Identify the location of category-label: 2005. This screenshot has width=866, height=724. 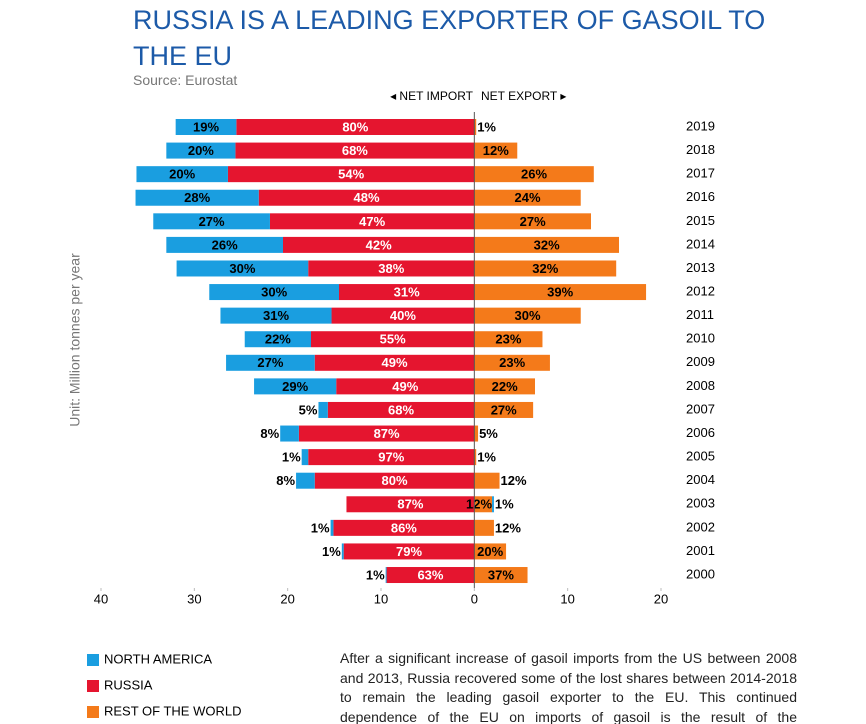
(700, 456).